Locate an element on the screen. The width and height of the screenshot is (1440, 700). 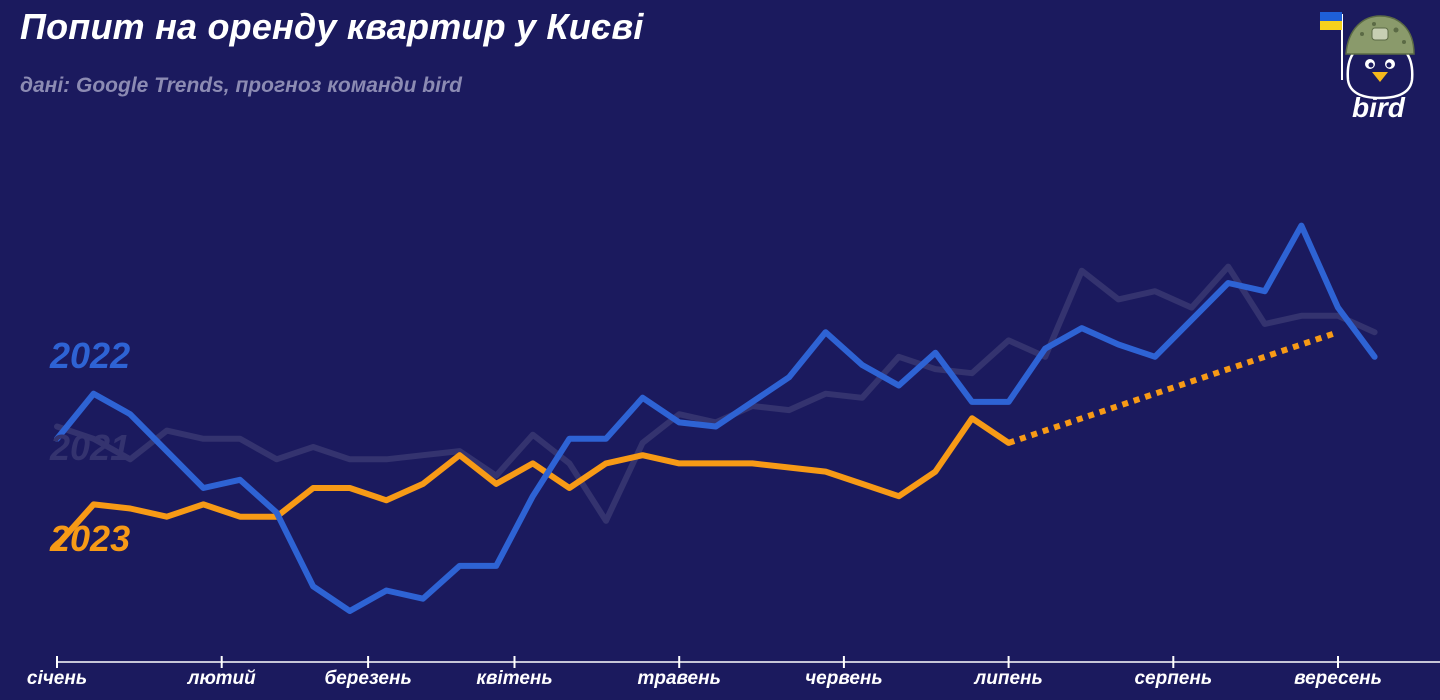
x-tick-label: вересень is located at coordinates (1338, 678).